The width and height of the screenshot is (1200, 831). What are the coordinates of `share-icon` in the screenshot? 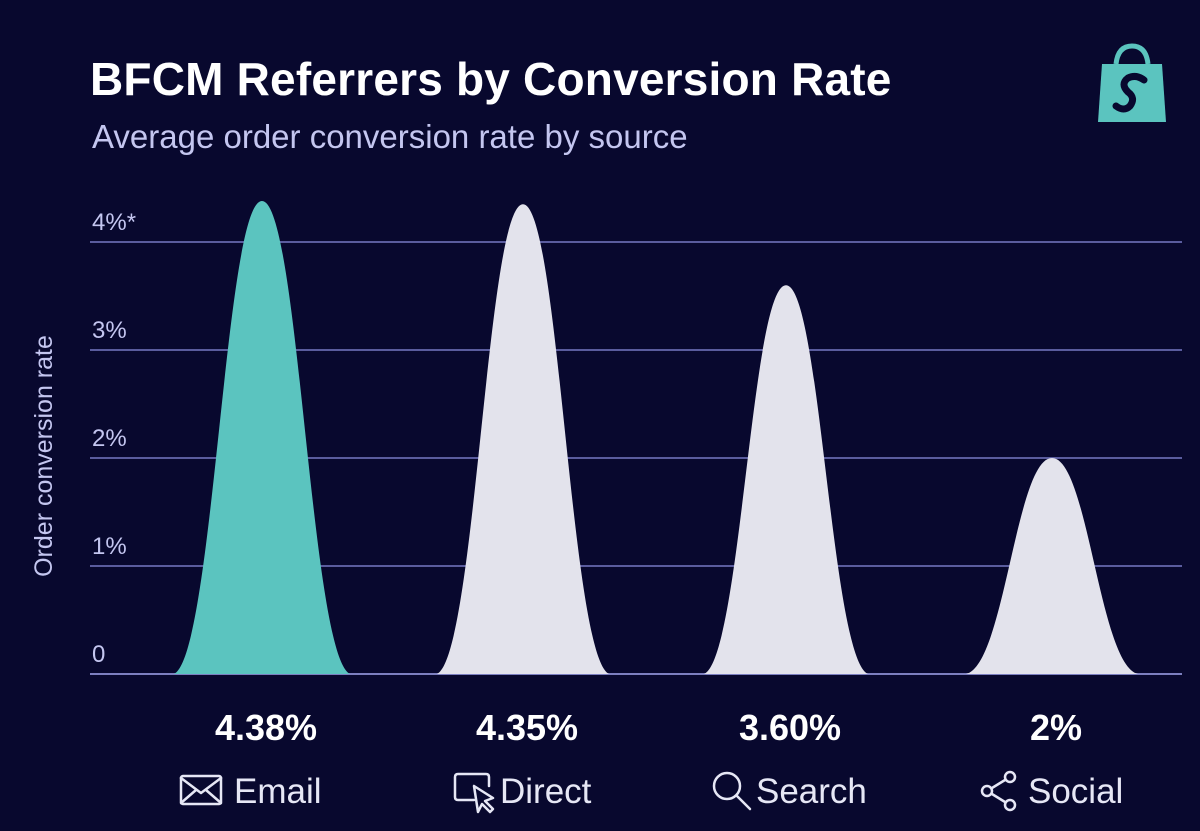 It's located at (998, 791).